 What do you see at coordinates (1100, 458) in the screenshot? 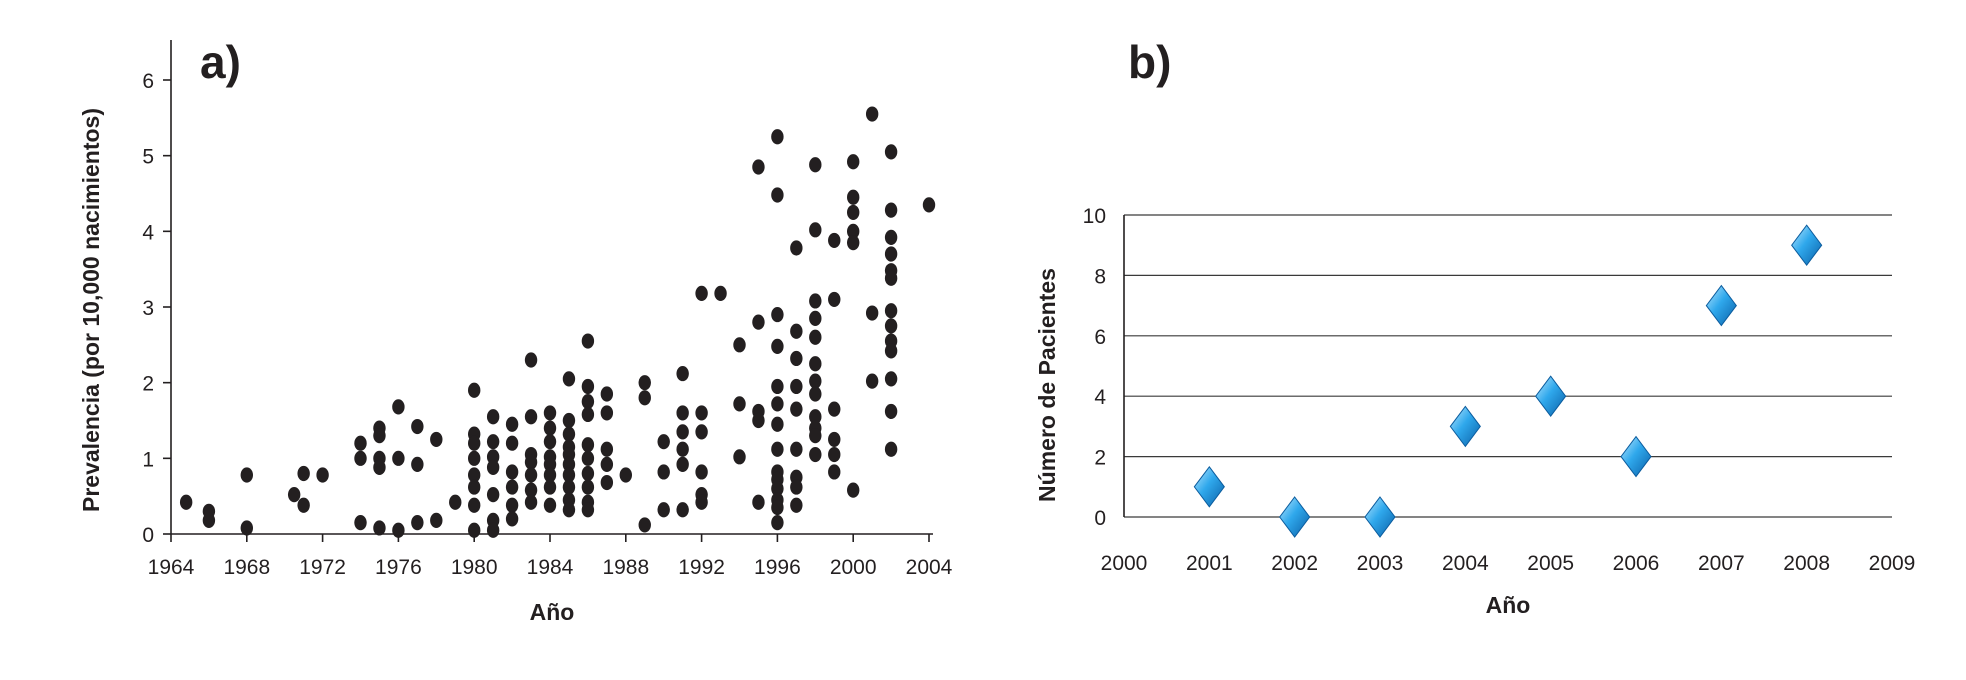
I see `chart-b-y-tick-label: 2` at bounding box center [1100, 458].